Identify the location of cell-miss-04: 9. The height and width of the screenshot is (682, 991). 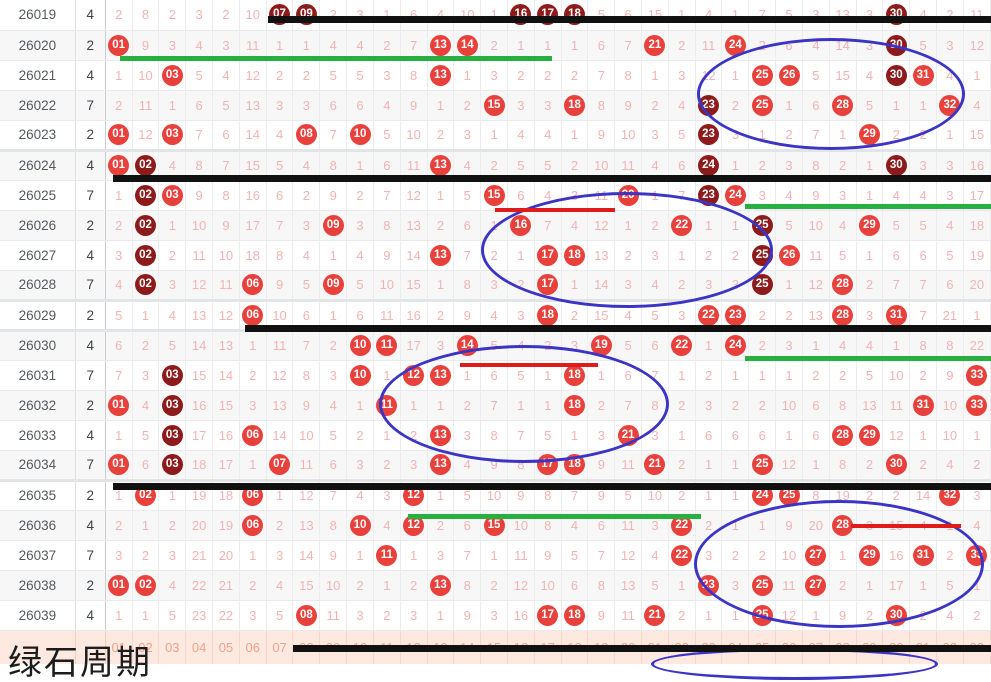
(199, 195).